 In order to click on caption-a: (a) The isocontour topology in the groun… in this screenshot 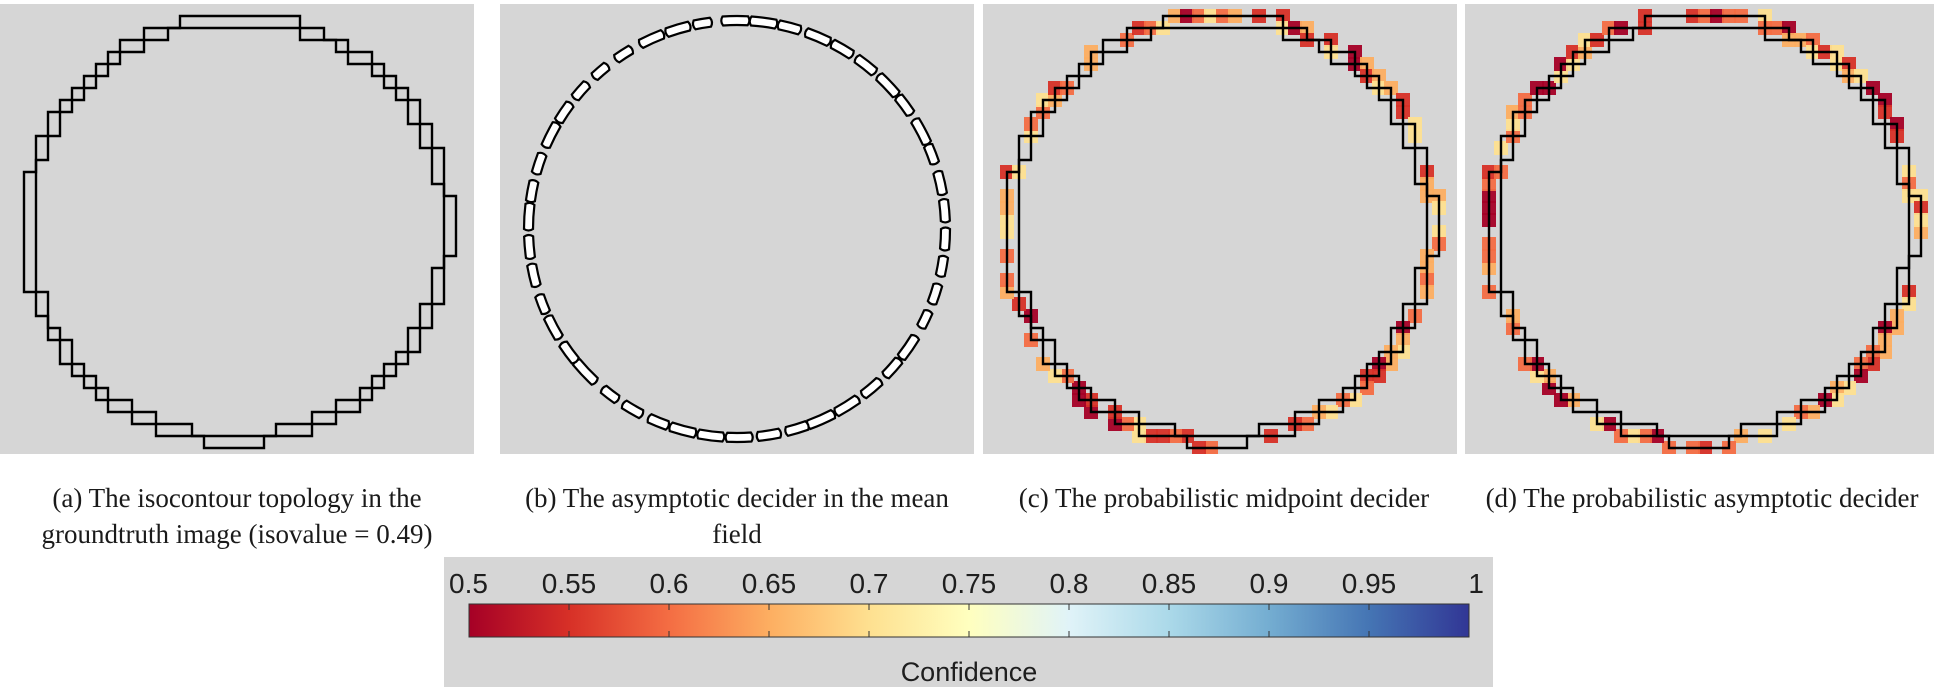, I will do `click(237, 516)`.